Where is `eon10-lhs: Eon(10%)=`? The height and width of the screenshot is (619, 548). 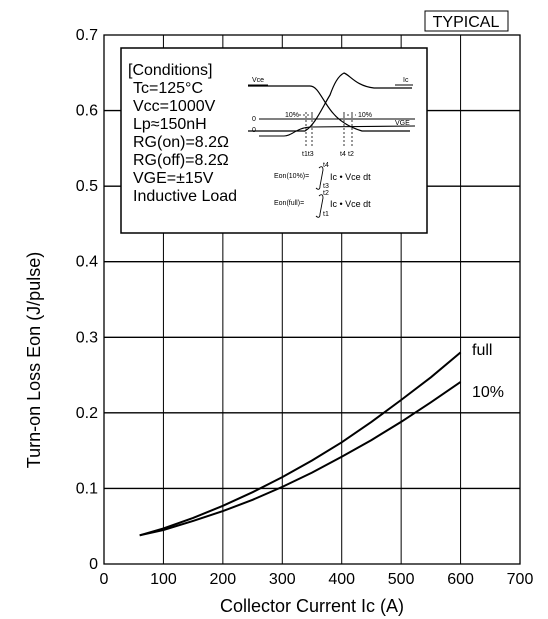 eon10-lhs: Eon(10%)= is located at coordinates (291, 176).